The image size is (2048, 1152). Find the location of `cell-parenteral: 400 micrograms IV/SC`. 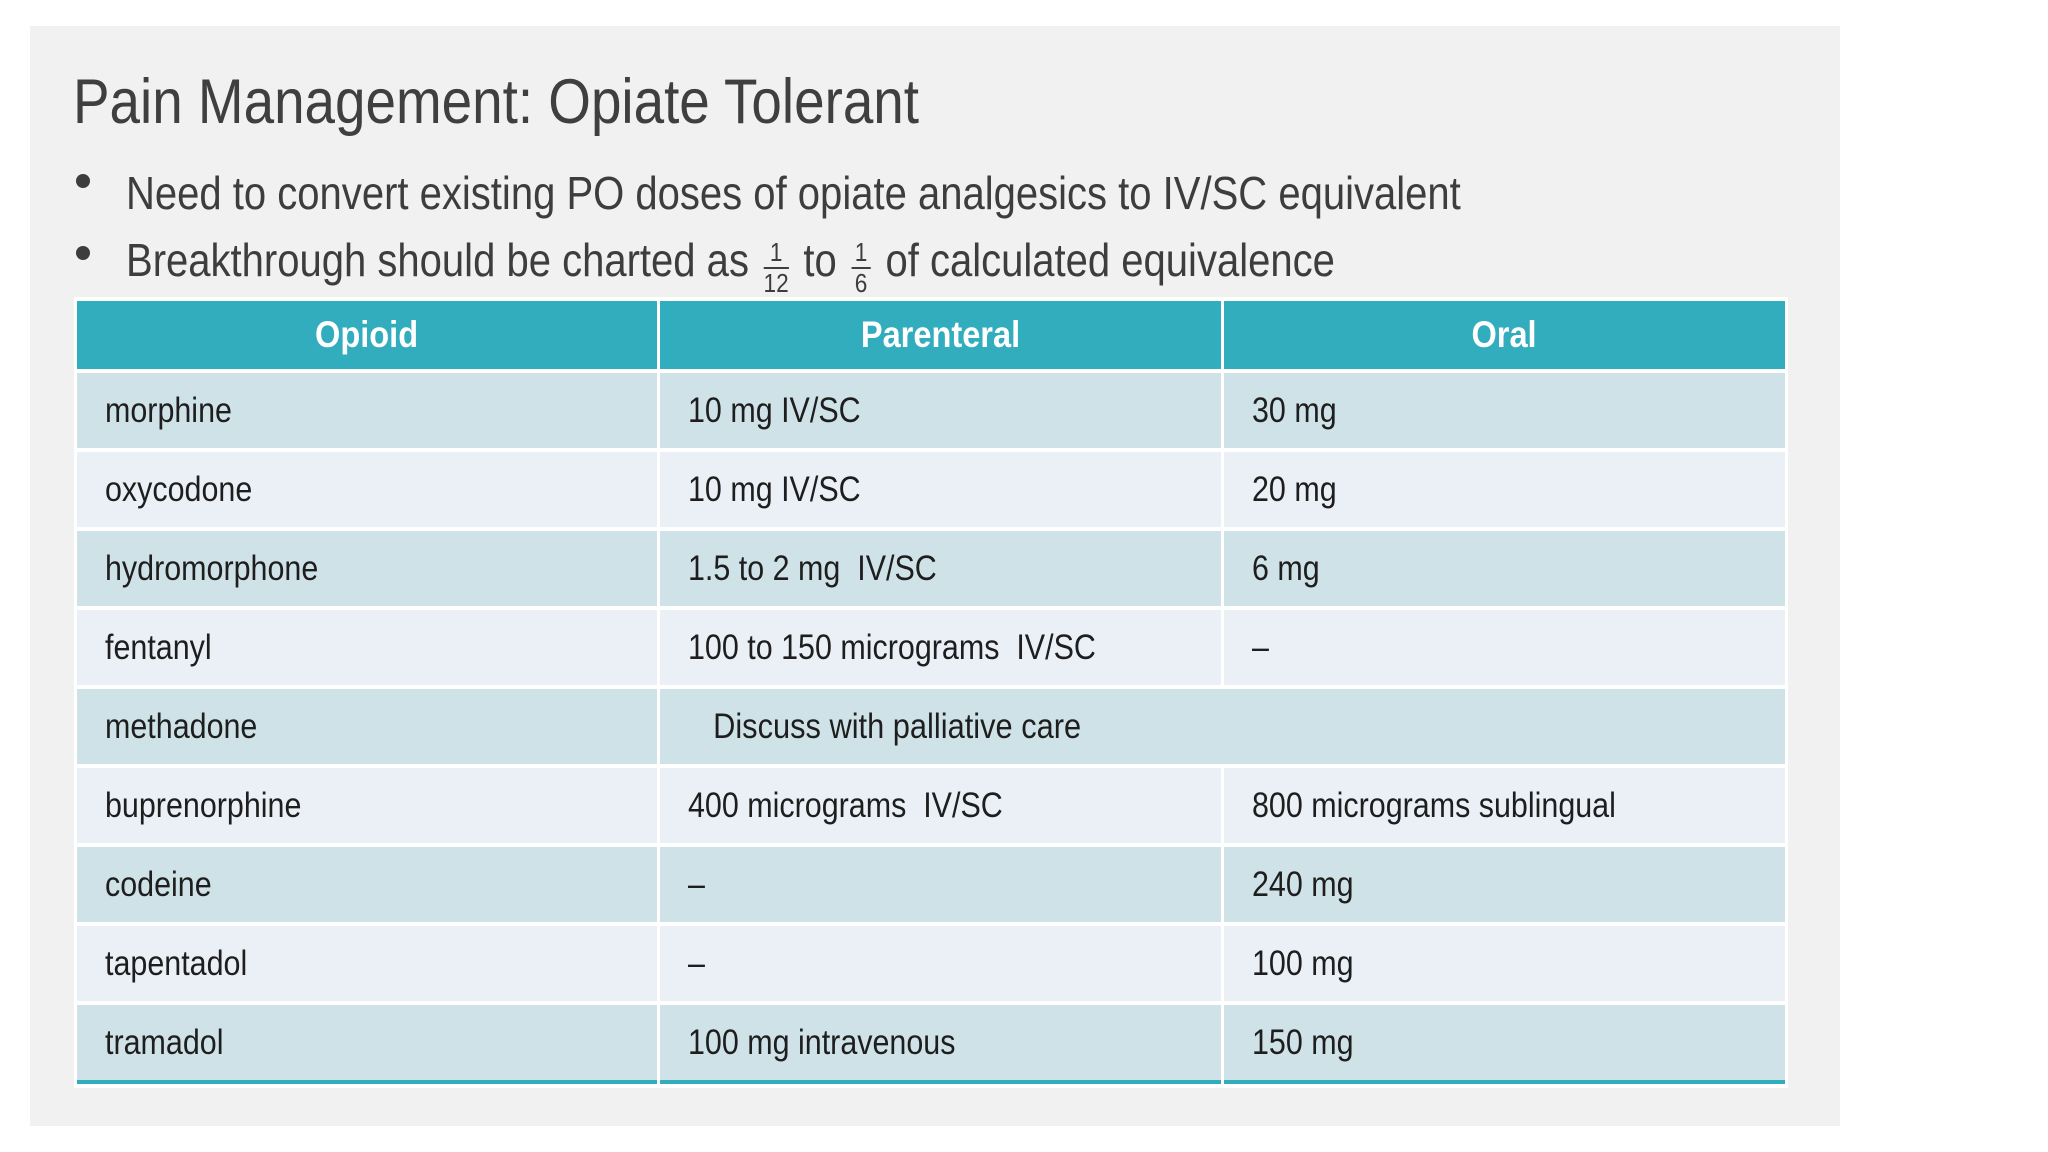

cell-parenteral: 400 micrograms IV/SC is located at coordinates (940, 805).